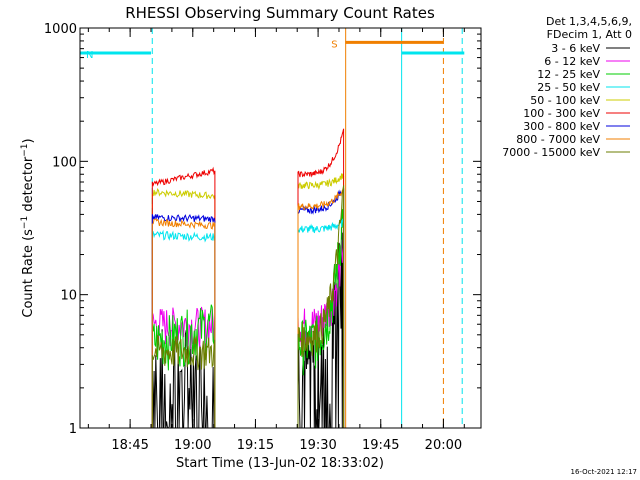 The height and width of the screenshot is (480, 640). I want to click on legend-entry-label: 25 - 50 keV, so click(568, 87).